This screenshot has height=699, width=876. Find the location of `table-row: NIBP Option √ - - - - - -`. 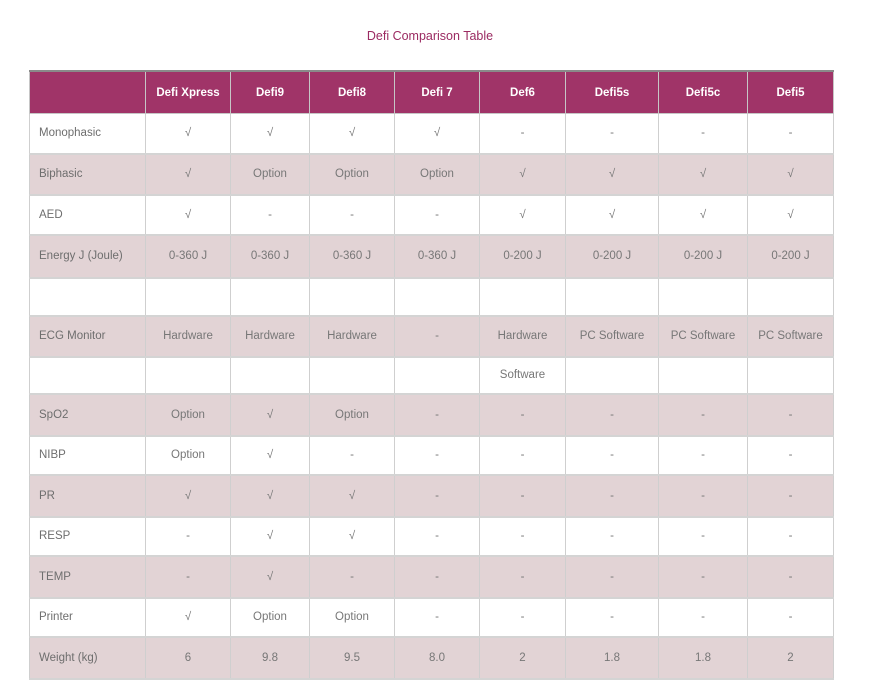

table-row: NIBP Option √ - - - - - - is located at coordinates (431, 455).